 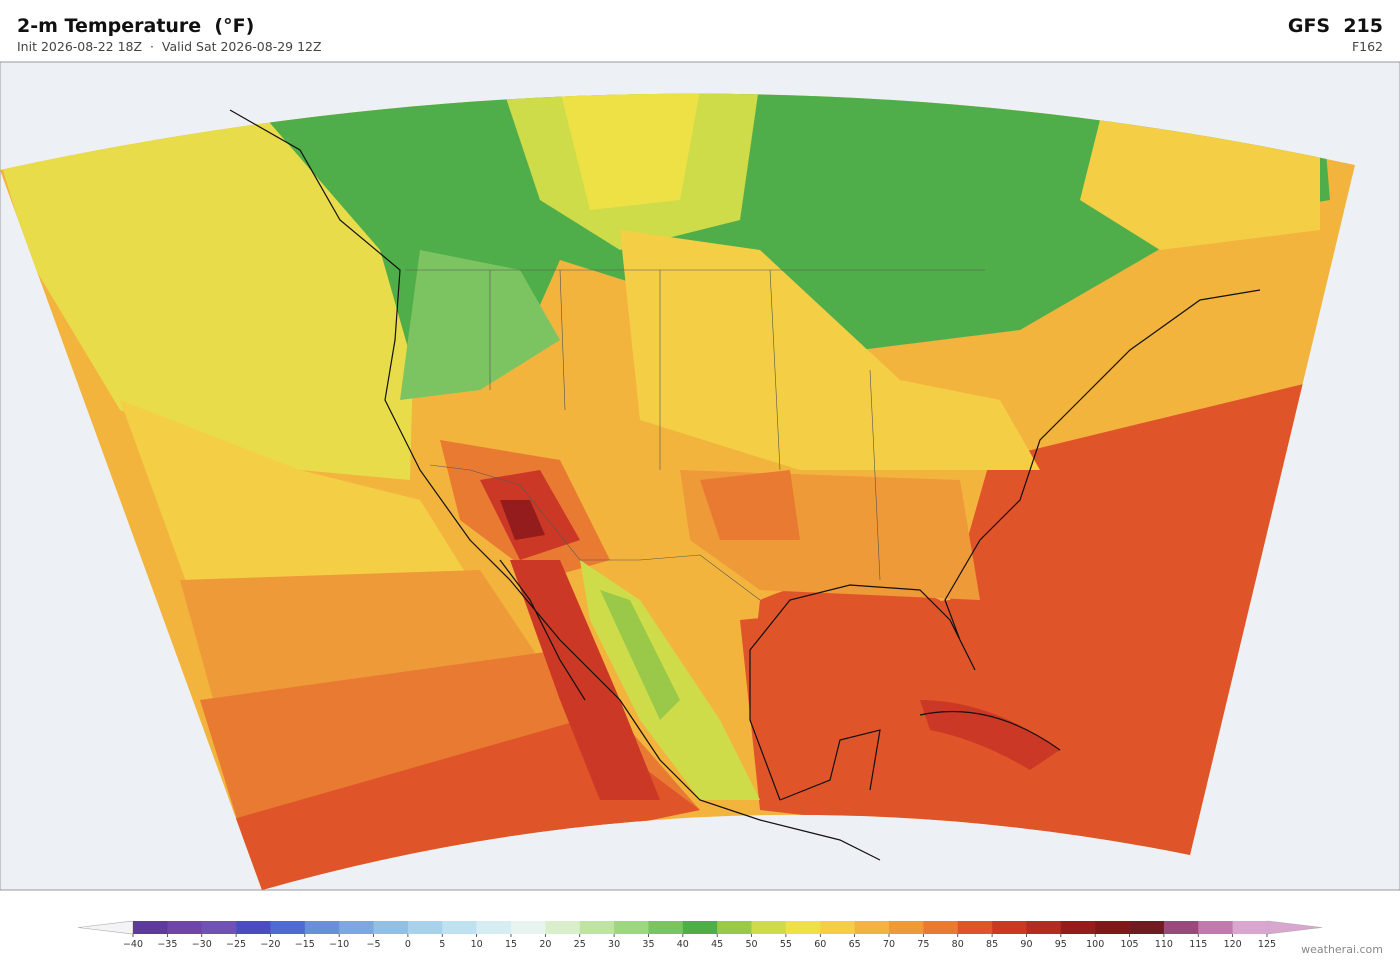 What do you see at coordinates (339, 944) in the screenshot?
I see `colorbar-tick-label: −10` at bounding box center [339, 944].